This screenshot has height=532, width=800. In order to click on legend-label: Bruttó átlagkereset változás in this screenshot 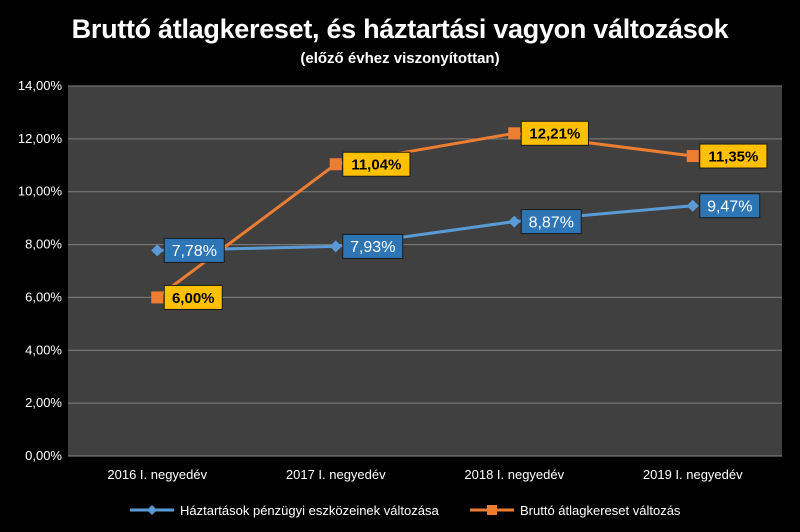, I will do `click(600, 510)`.